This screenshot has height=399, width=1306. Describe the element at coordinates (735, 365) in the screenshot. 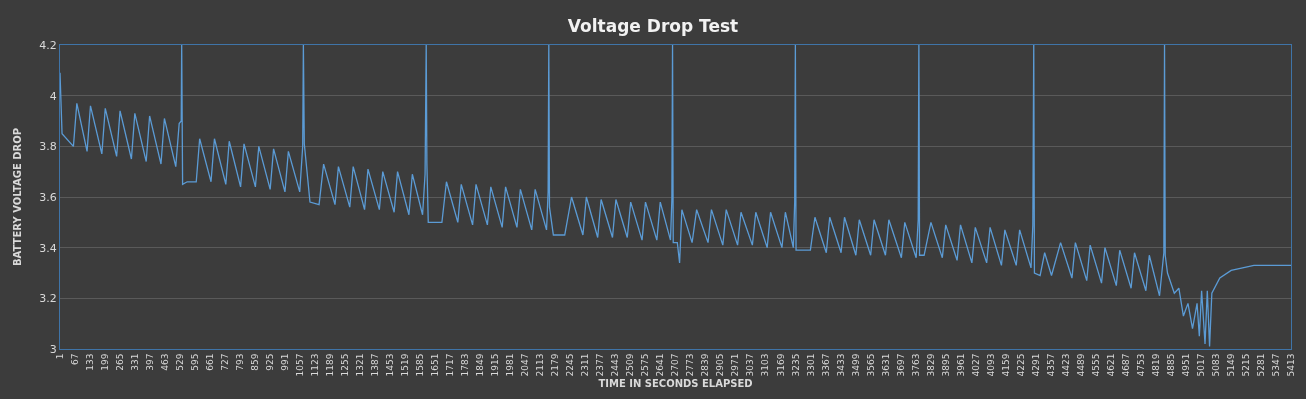

I see `x-tick-label: 2971` at that location.